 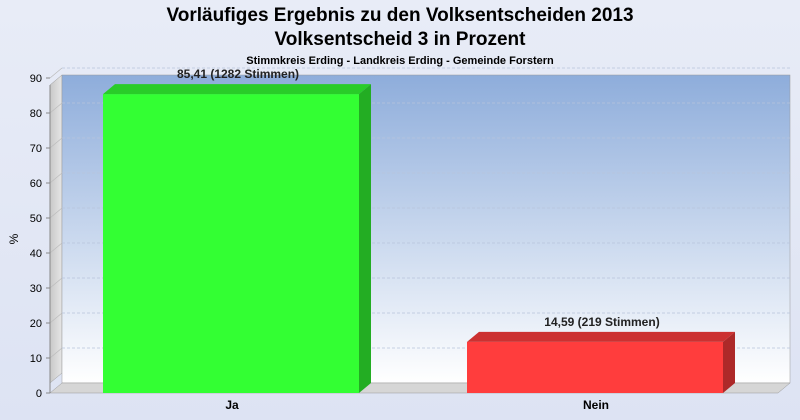 I want to click on y-tick-label: 40, so click(x=36, y=254).